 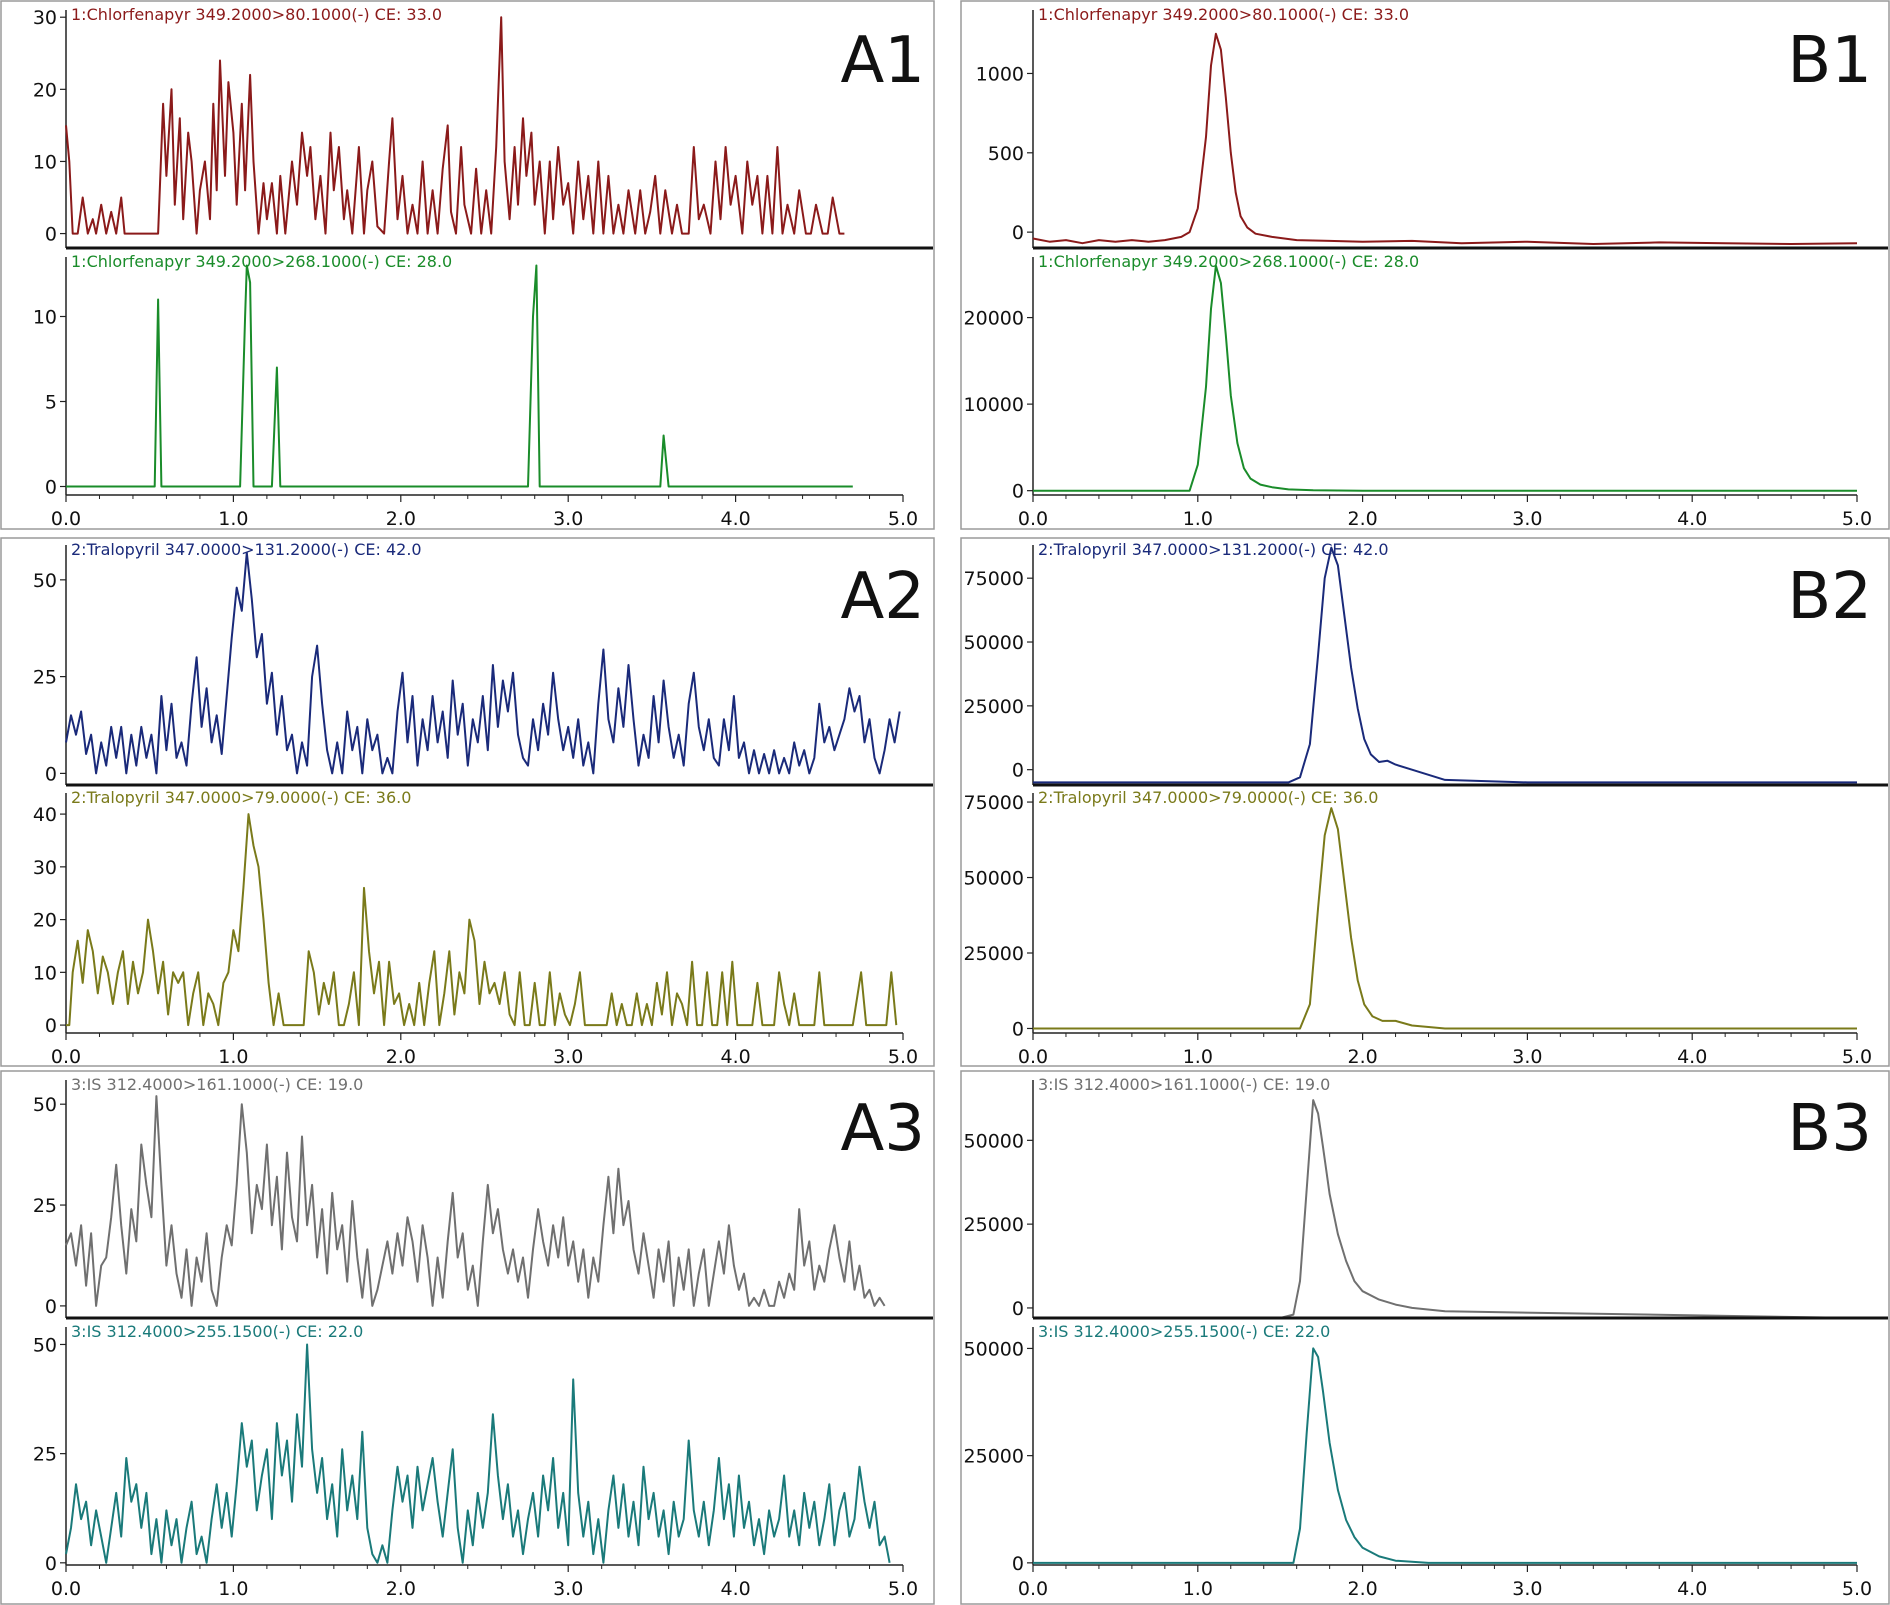 What do you see at coordinates (1006, 154) in the screenshot?
I see `y-tick-label: 500` at bounding box center [1006, 154].